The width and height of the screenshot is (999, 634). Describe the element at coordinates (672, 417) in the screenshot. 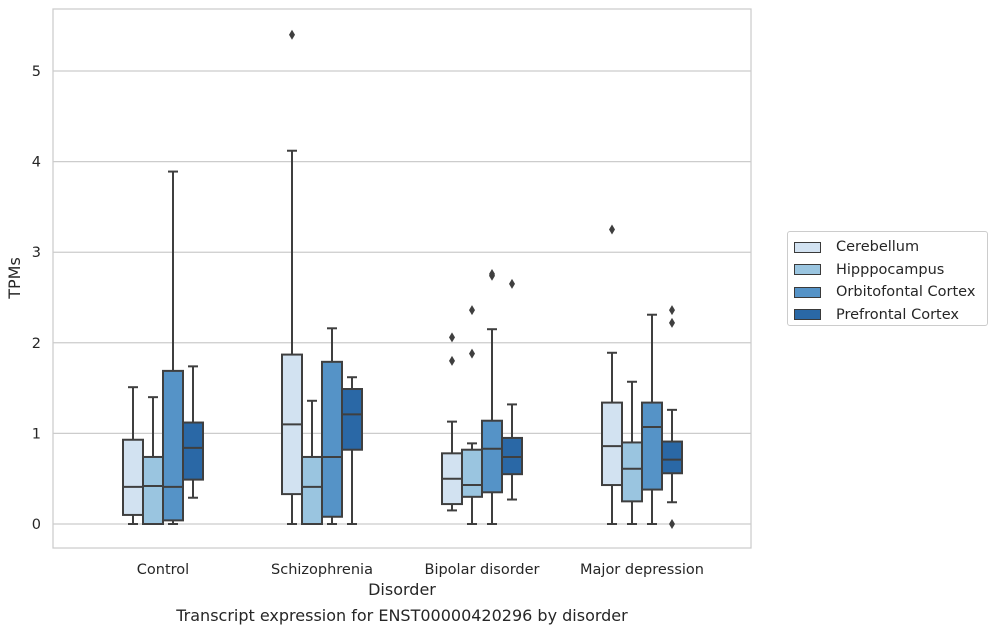

I see `box-prefrontal-cortex-major-depression` at that location.